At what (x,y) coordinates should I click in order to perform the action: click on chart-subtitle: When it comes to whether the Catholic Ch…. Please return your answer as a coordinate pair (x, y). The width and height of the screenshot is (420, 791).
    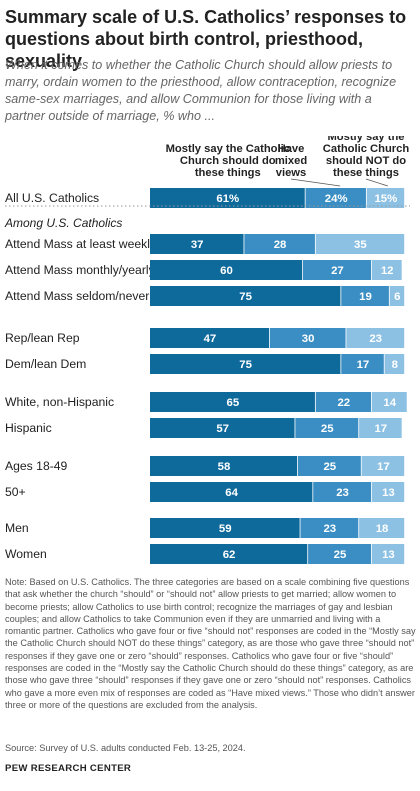
    Looking at the image, I should click on (201, 90).